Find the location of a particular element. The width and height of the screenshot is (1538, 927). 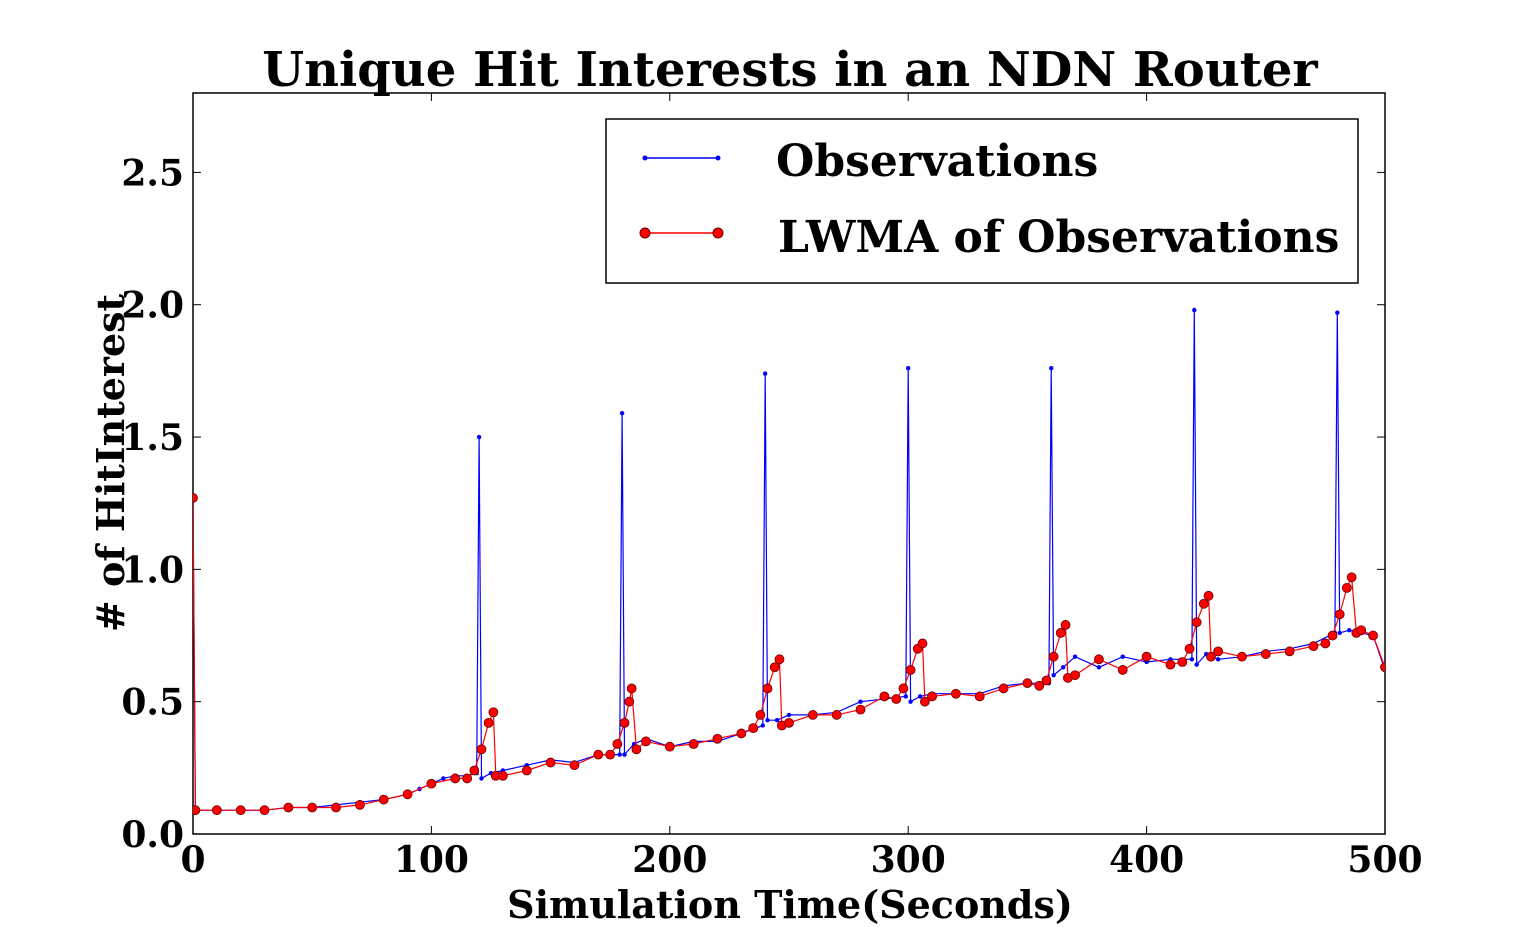

x-tick-label: 100 is located at coordinates (431, 860).